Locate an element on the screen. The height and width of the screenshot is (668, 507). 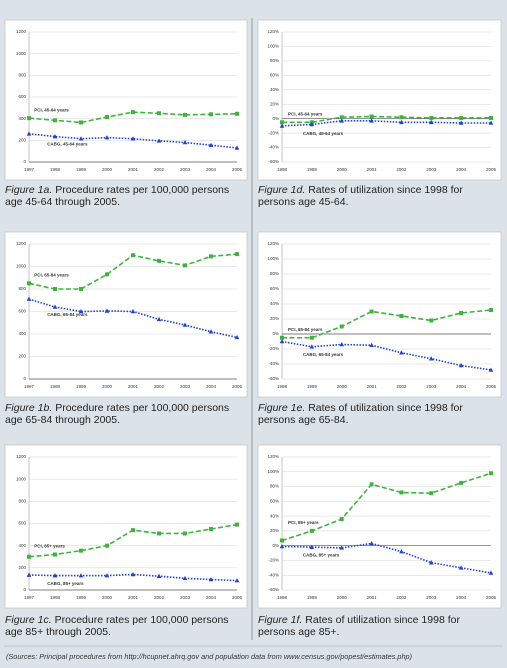
y-tick-label: 200 is located at coordinates (22, 140).